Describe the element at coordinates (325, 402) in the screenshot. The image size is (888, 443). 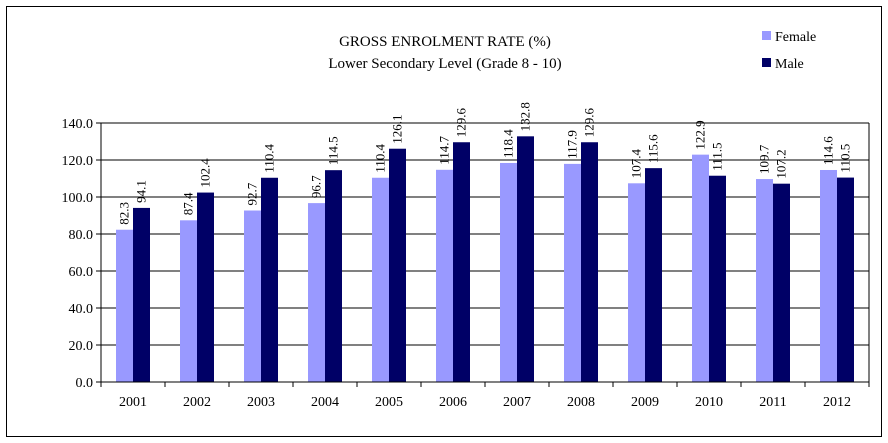
I see `x-tick-label: 2004` at that location.